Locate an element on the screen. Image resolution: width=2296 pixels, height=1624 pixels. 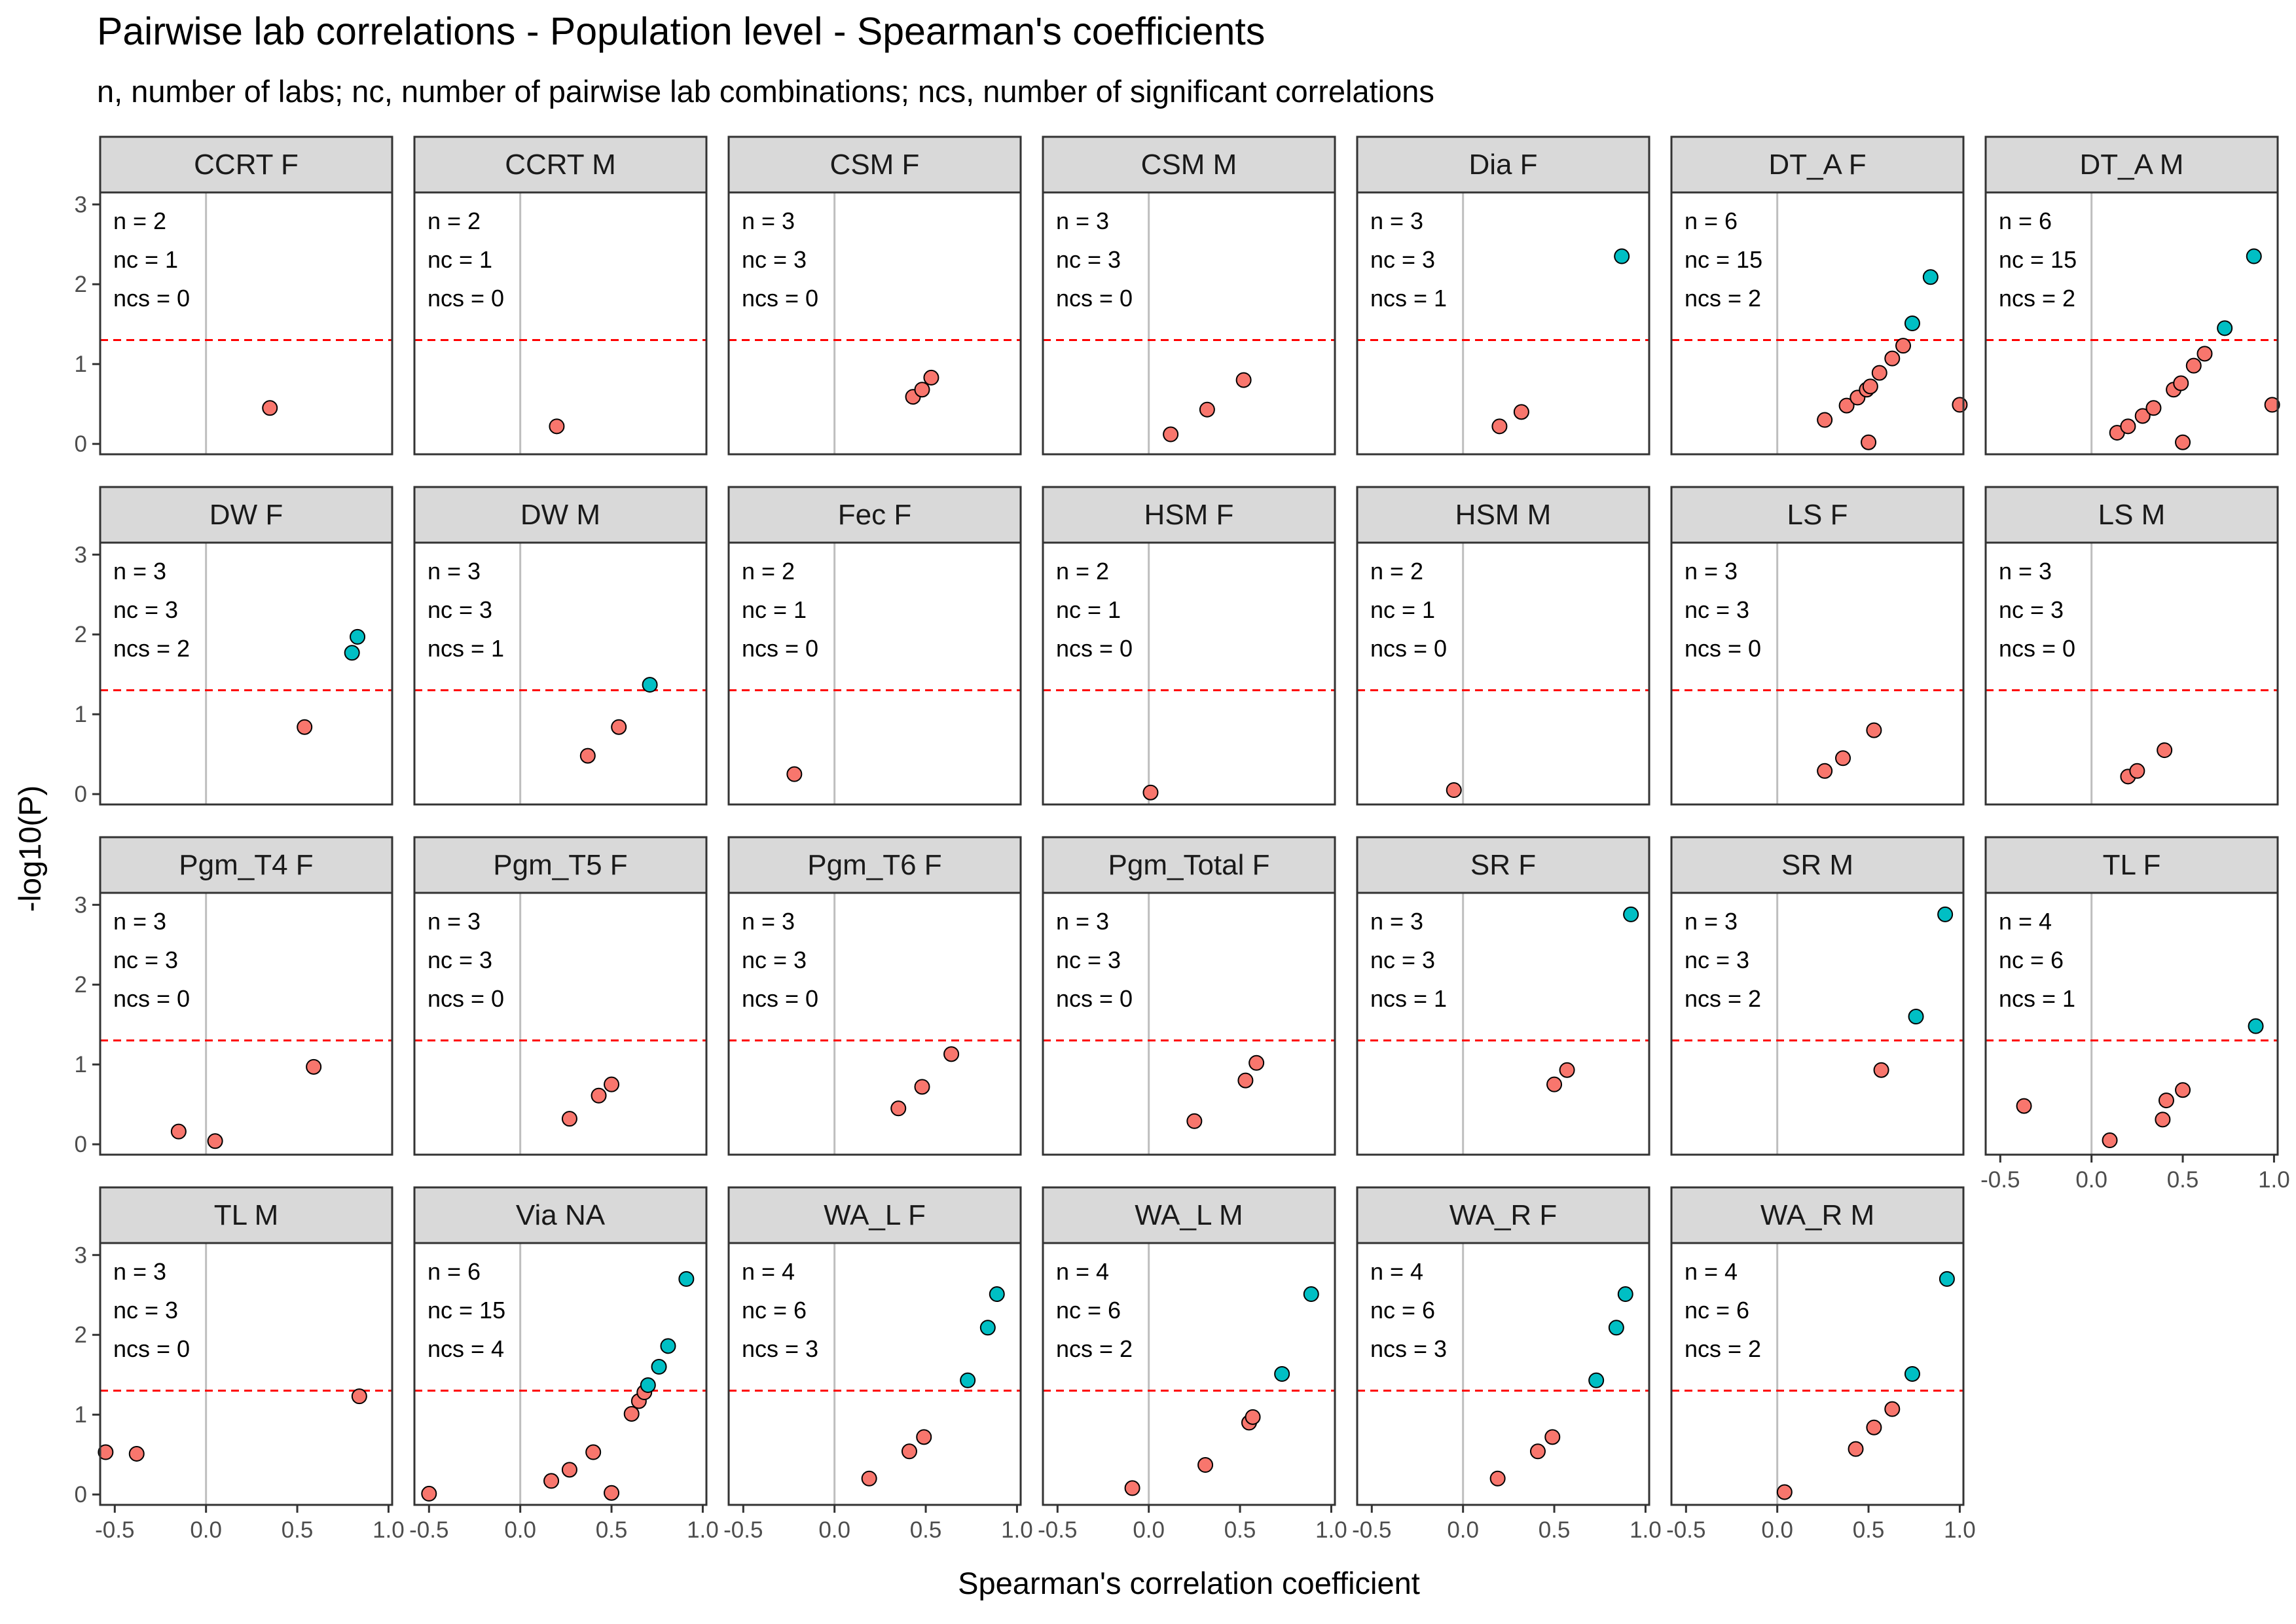
annotation-nc: nc = 15 is located at coordinates (466, 1310).